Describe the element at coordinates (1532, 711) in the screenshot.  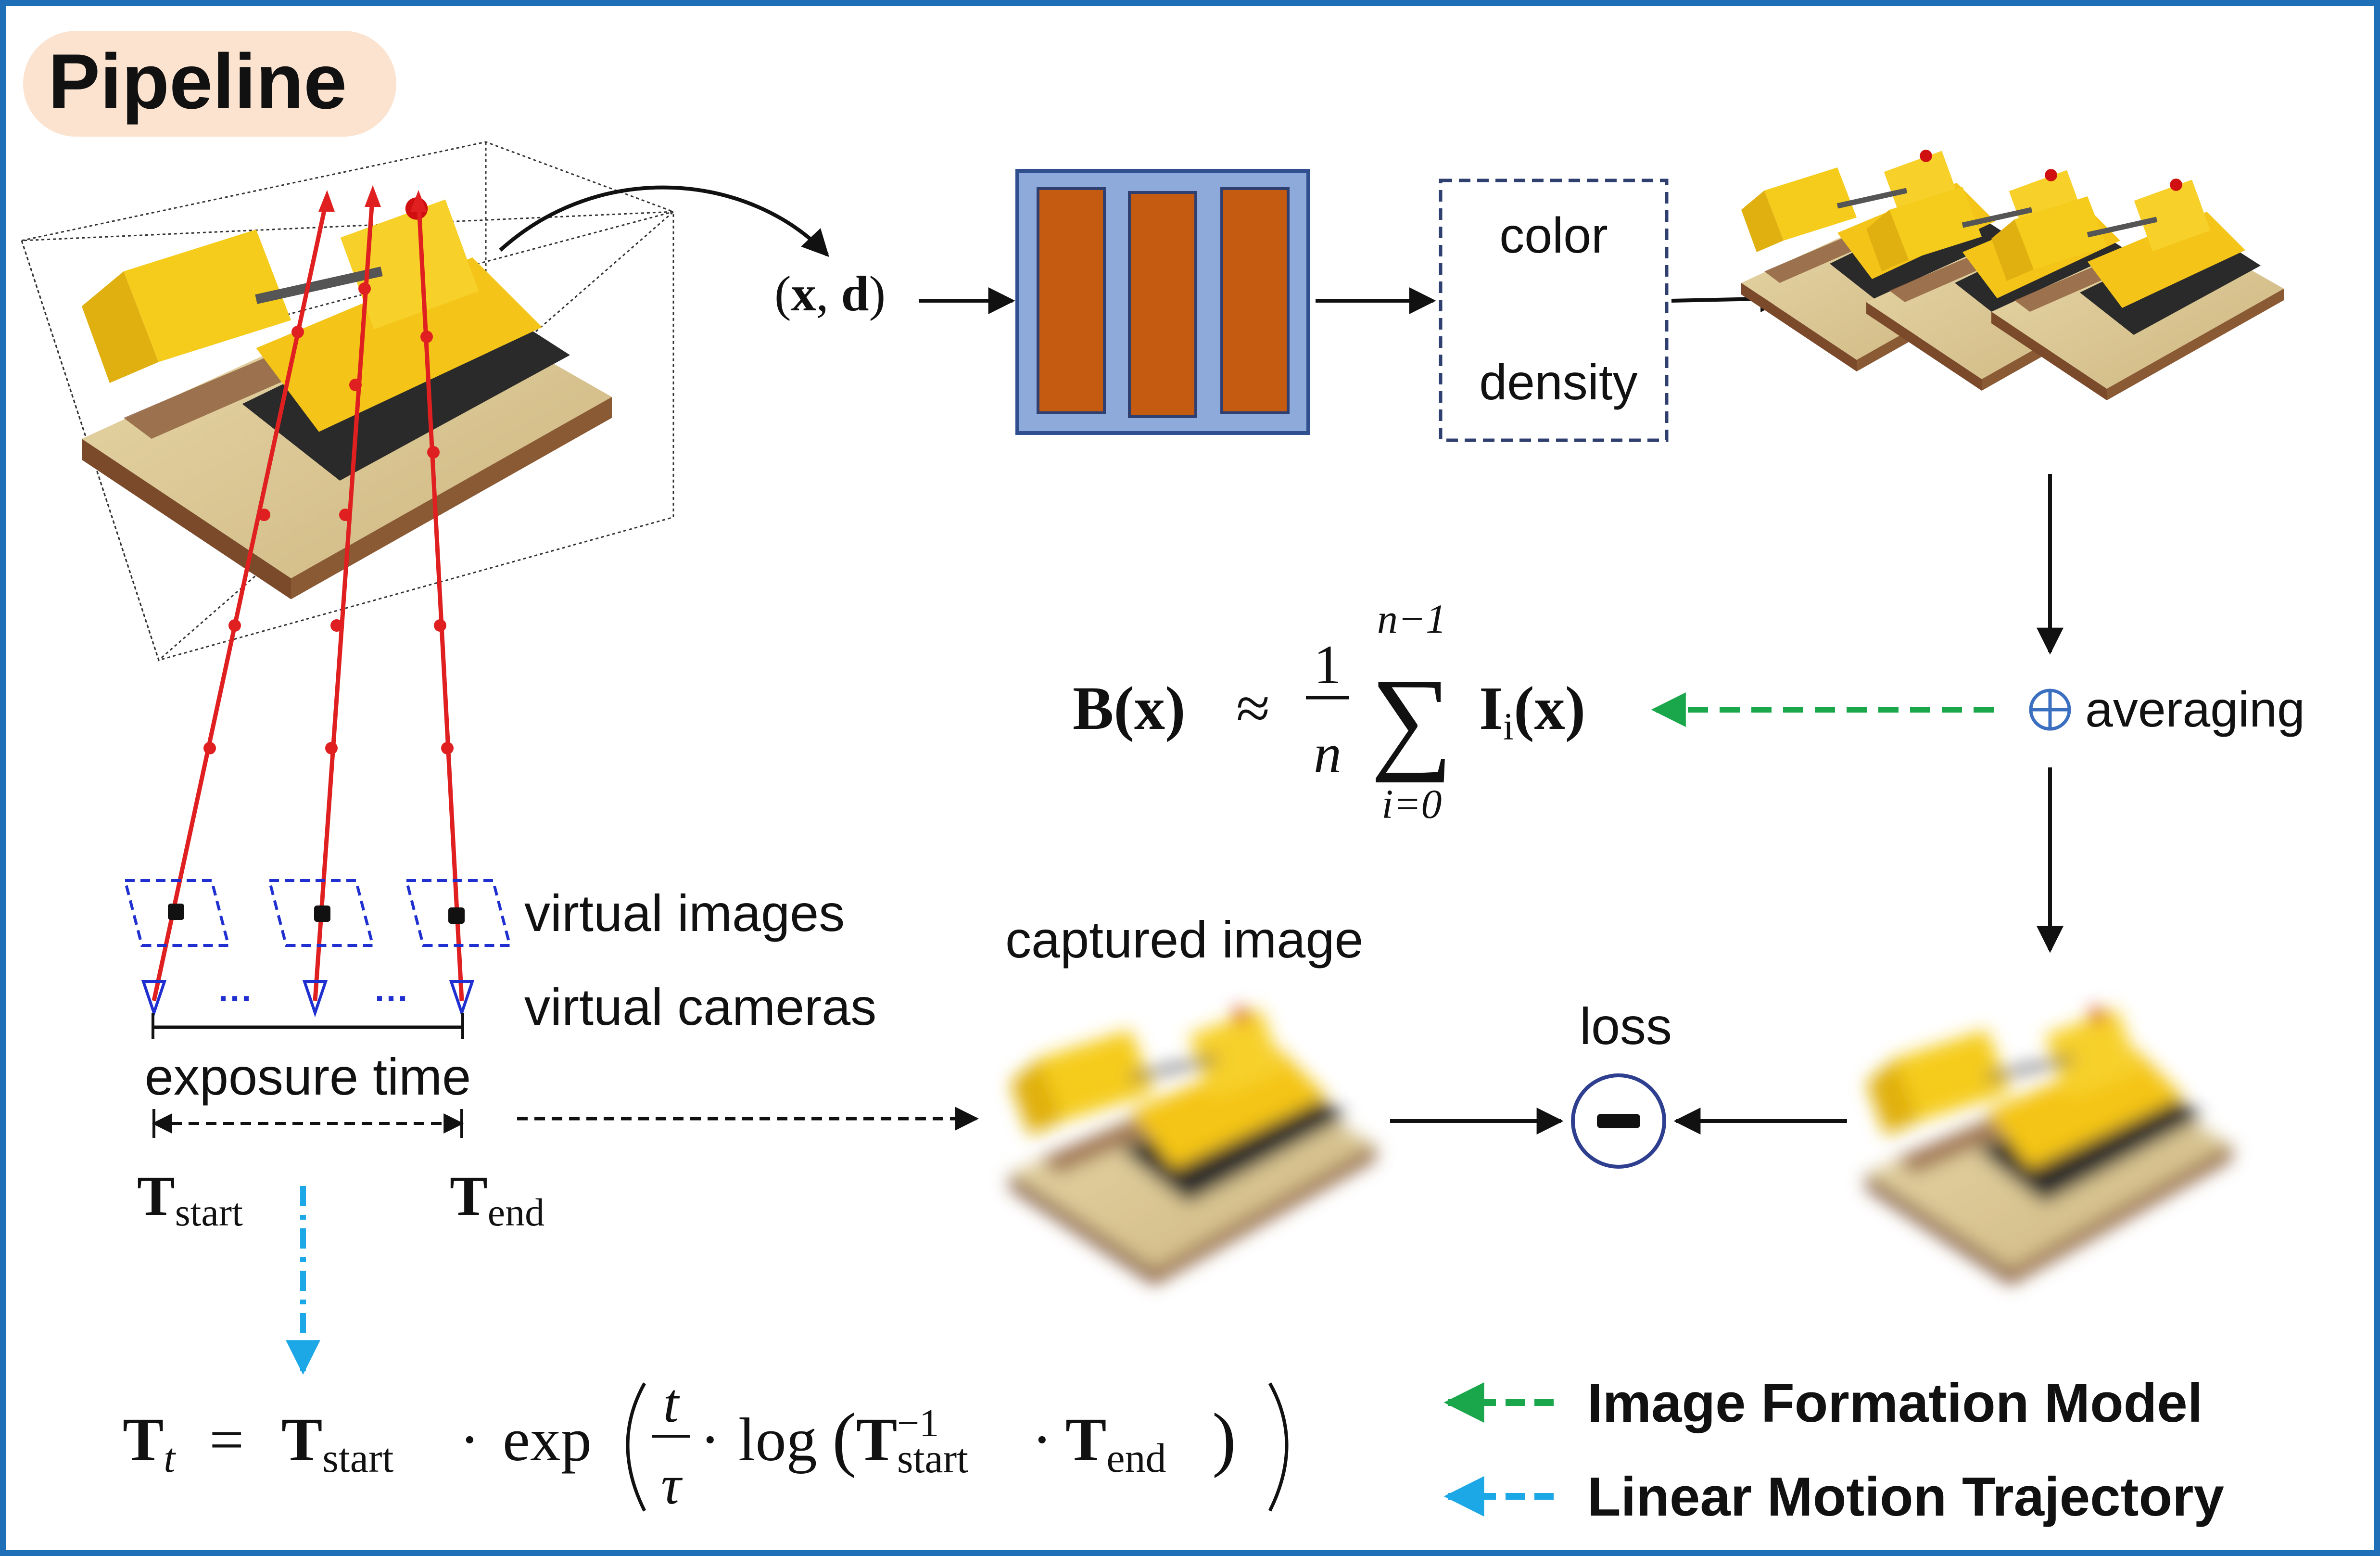
I see `svg-text: Ii(x)` at that location.